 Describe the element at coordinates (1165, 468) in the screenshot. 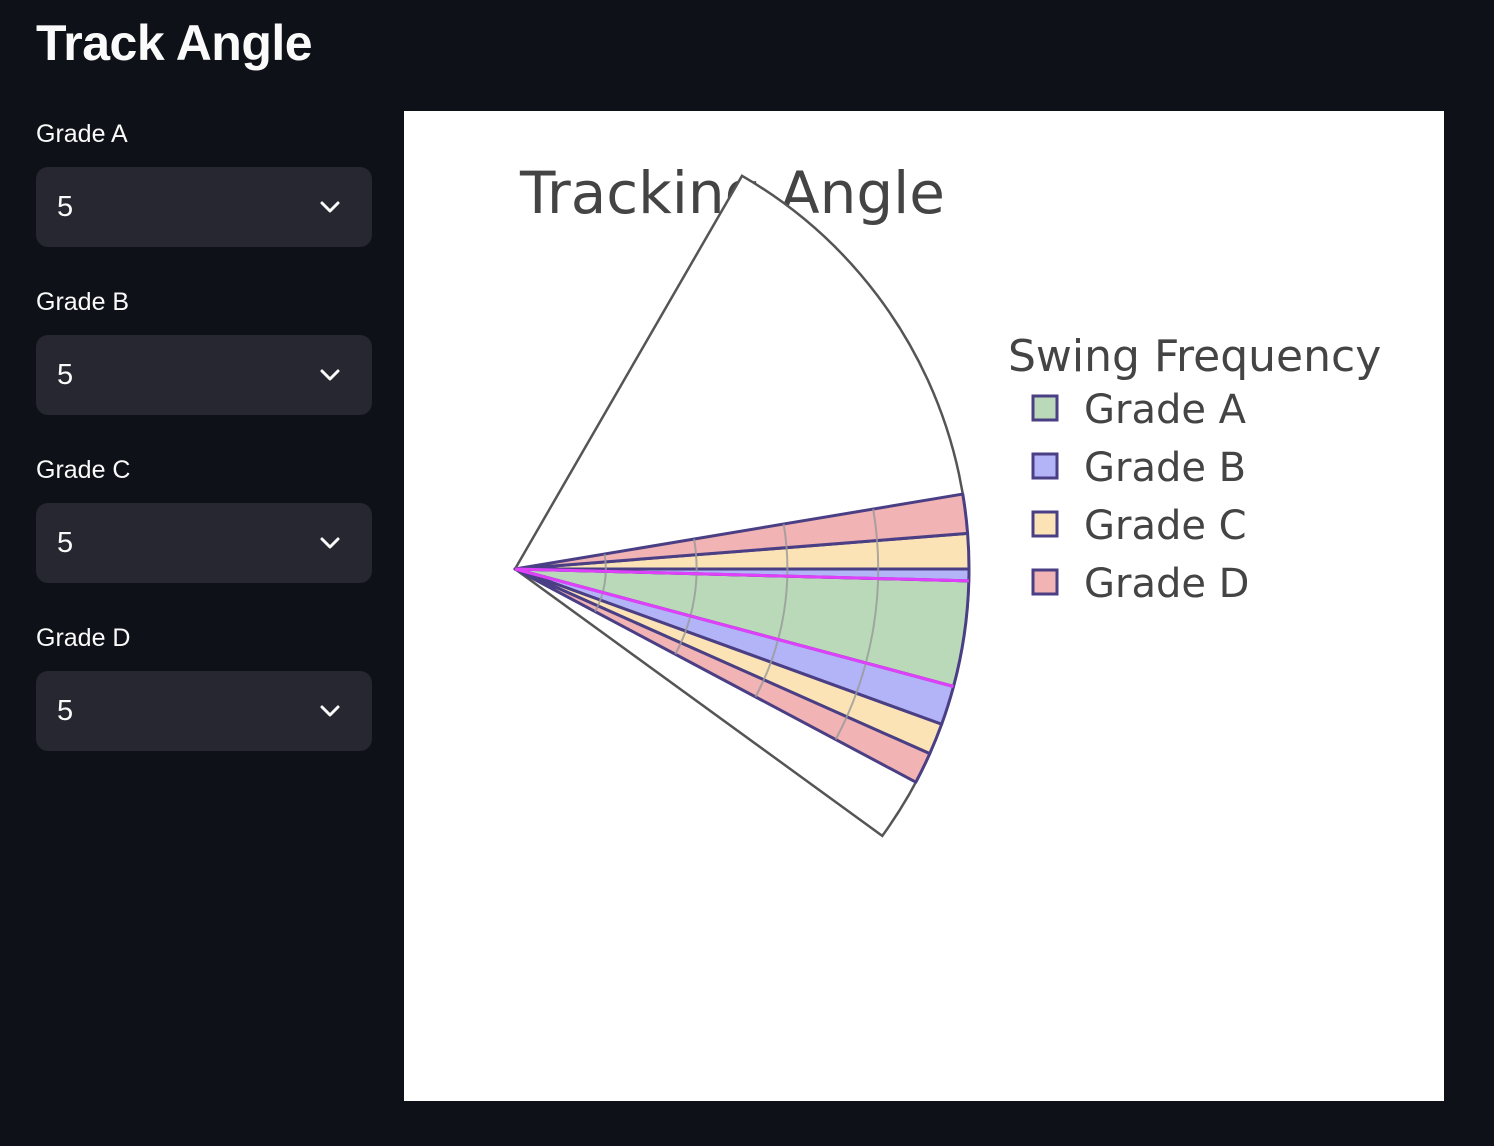

I see `legend-label-grade-b: Grade B` at that location.